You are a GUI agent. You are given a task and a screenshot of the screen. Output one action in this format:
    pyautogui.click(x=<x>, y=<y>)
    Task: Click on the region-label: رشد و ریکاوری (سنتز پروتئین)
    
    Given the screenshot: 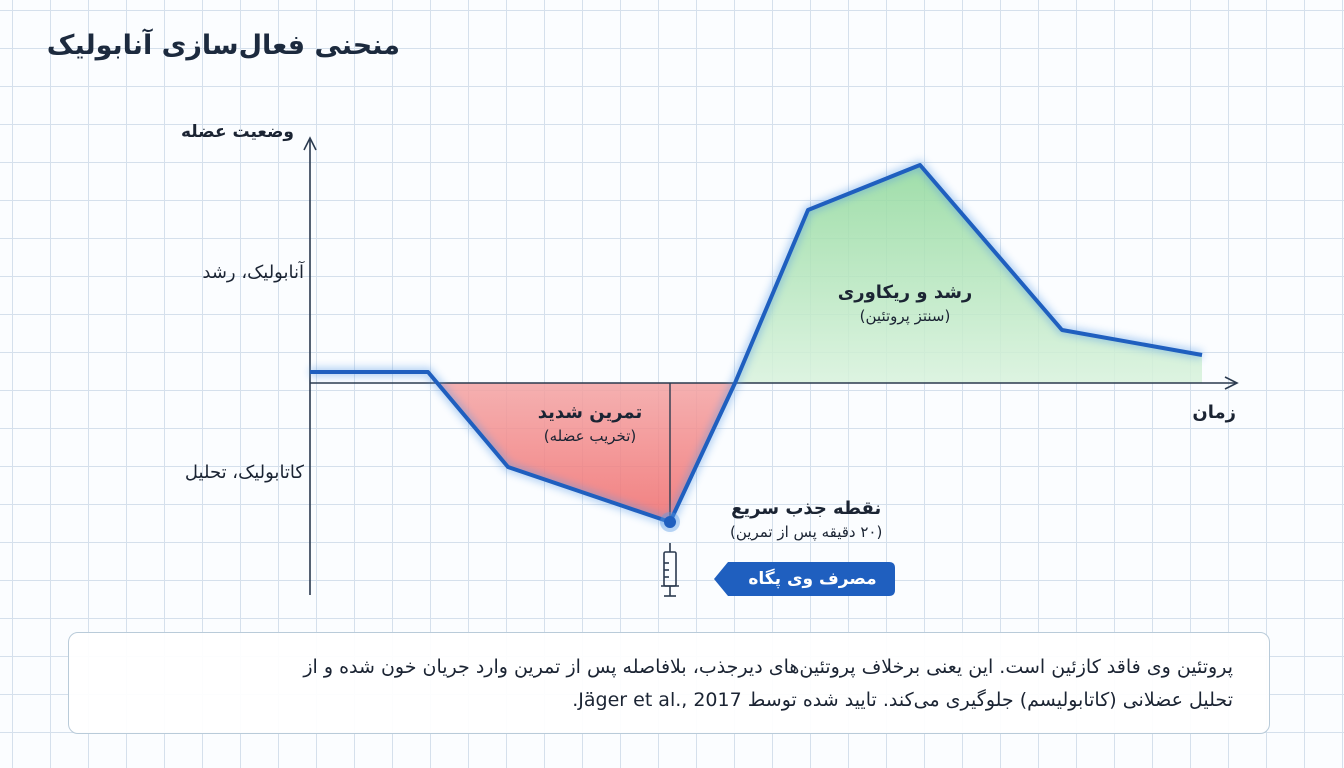 What is the action you would take?
    pyautogui.click(x=905, y=303)
    